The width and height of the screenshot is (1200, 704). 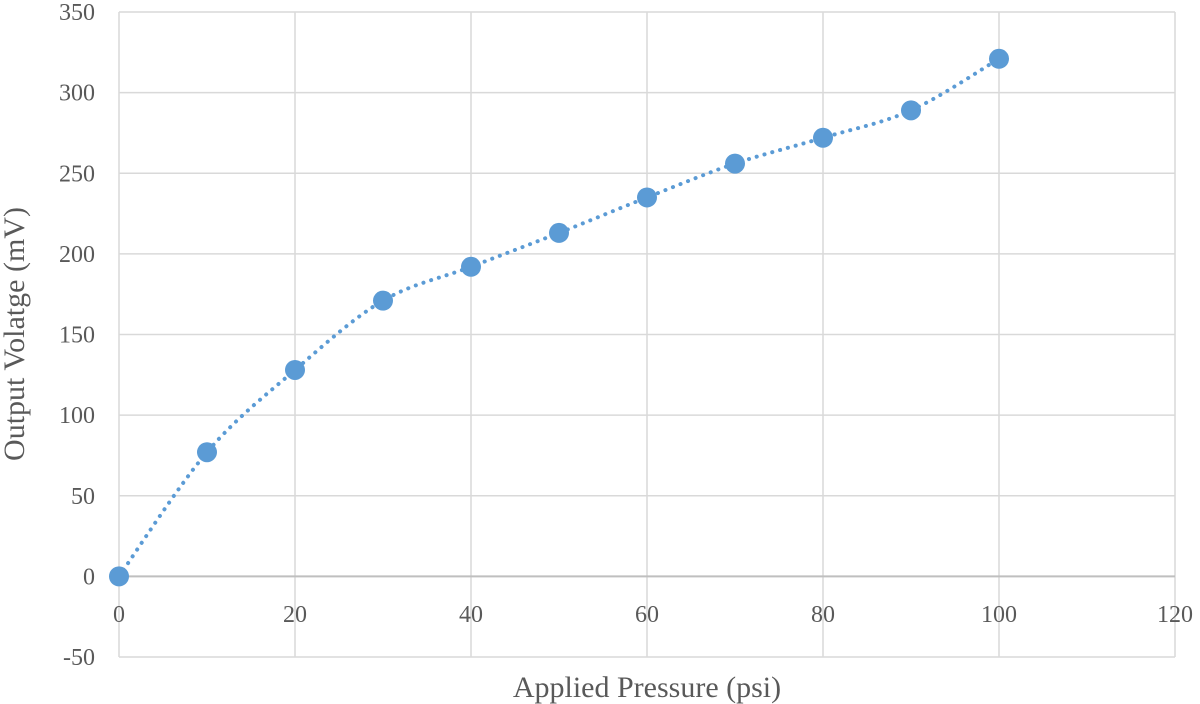 What do you see at coordinates (471, 615) in the screenshot?
I see `x-tick-label: 40` at bounding box center [471, 615].